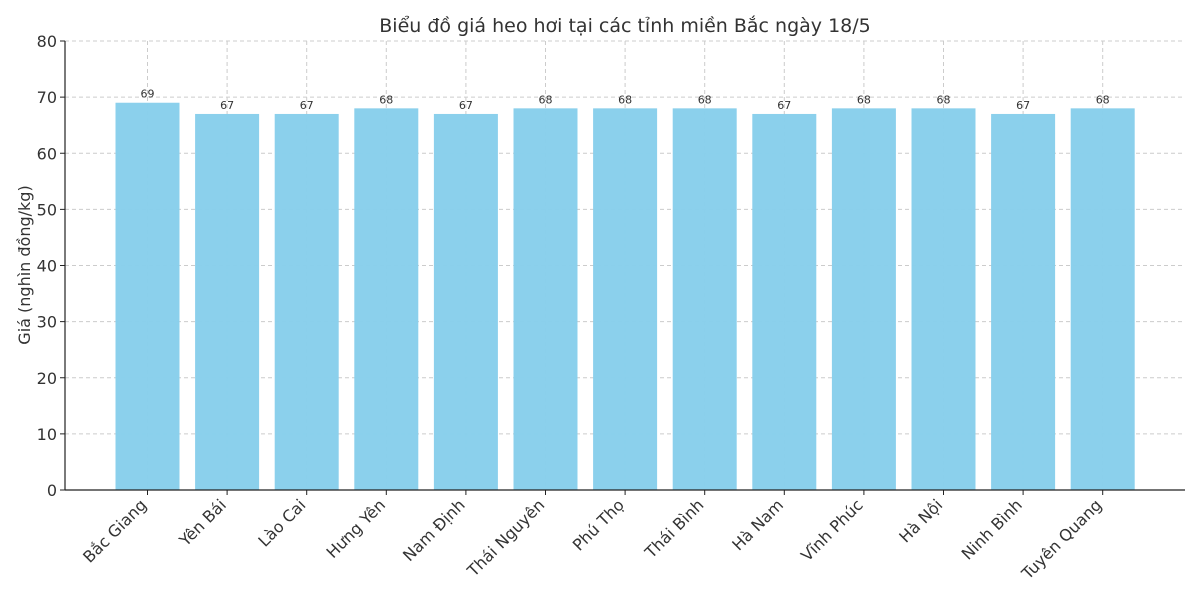 The height and width of the screenshot is (600, 1200). What do you see at coordinates (434, 530) in the screenshot?
I see `x-tick-label: Nam Định` at bounding box center [434, 530].